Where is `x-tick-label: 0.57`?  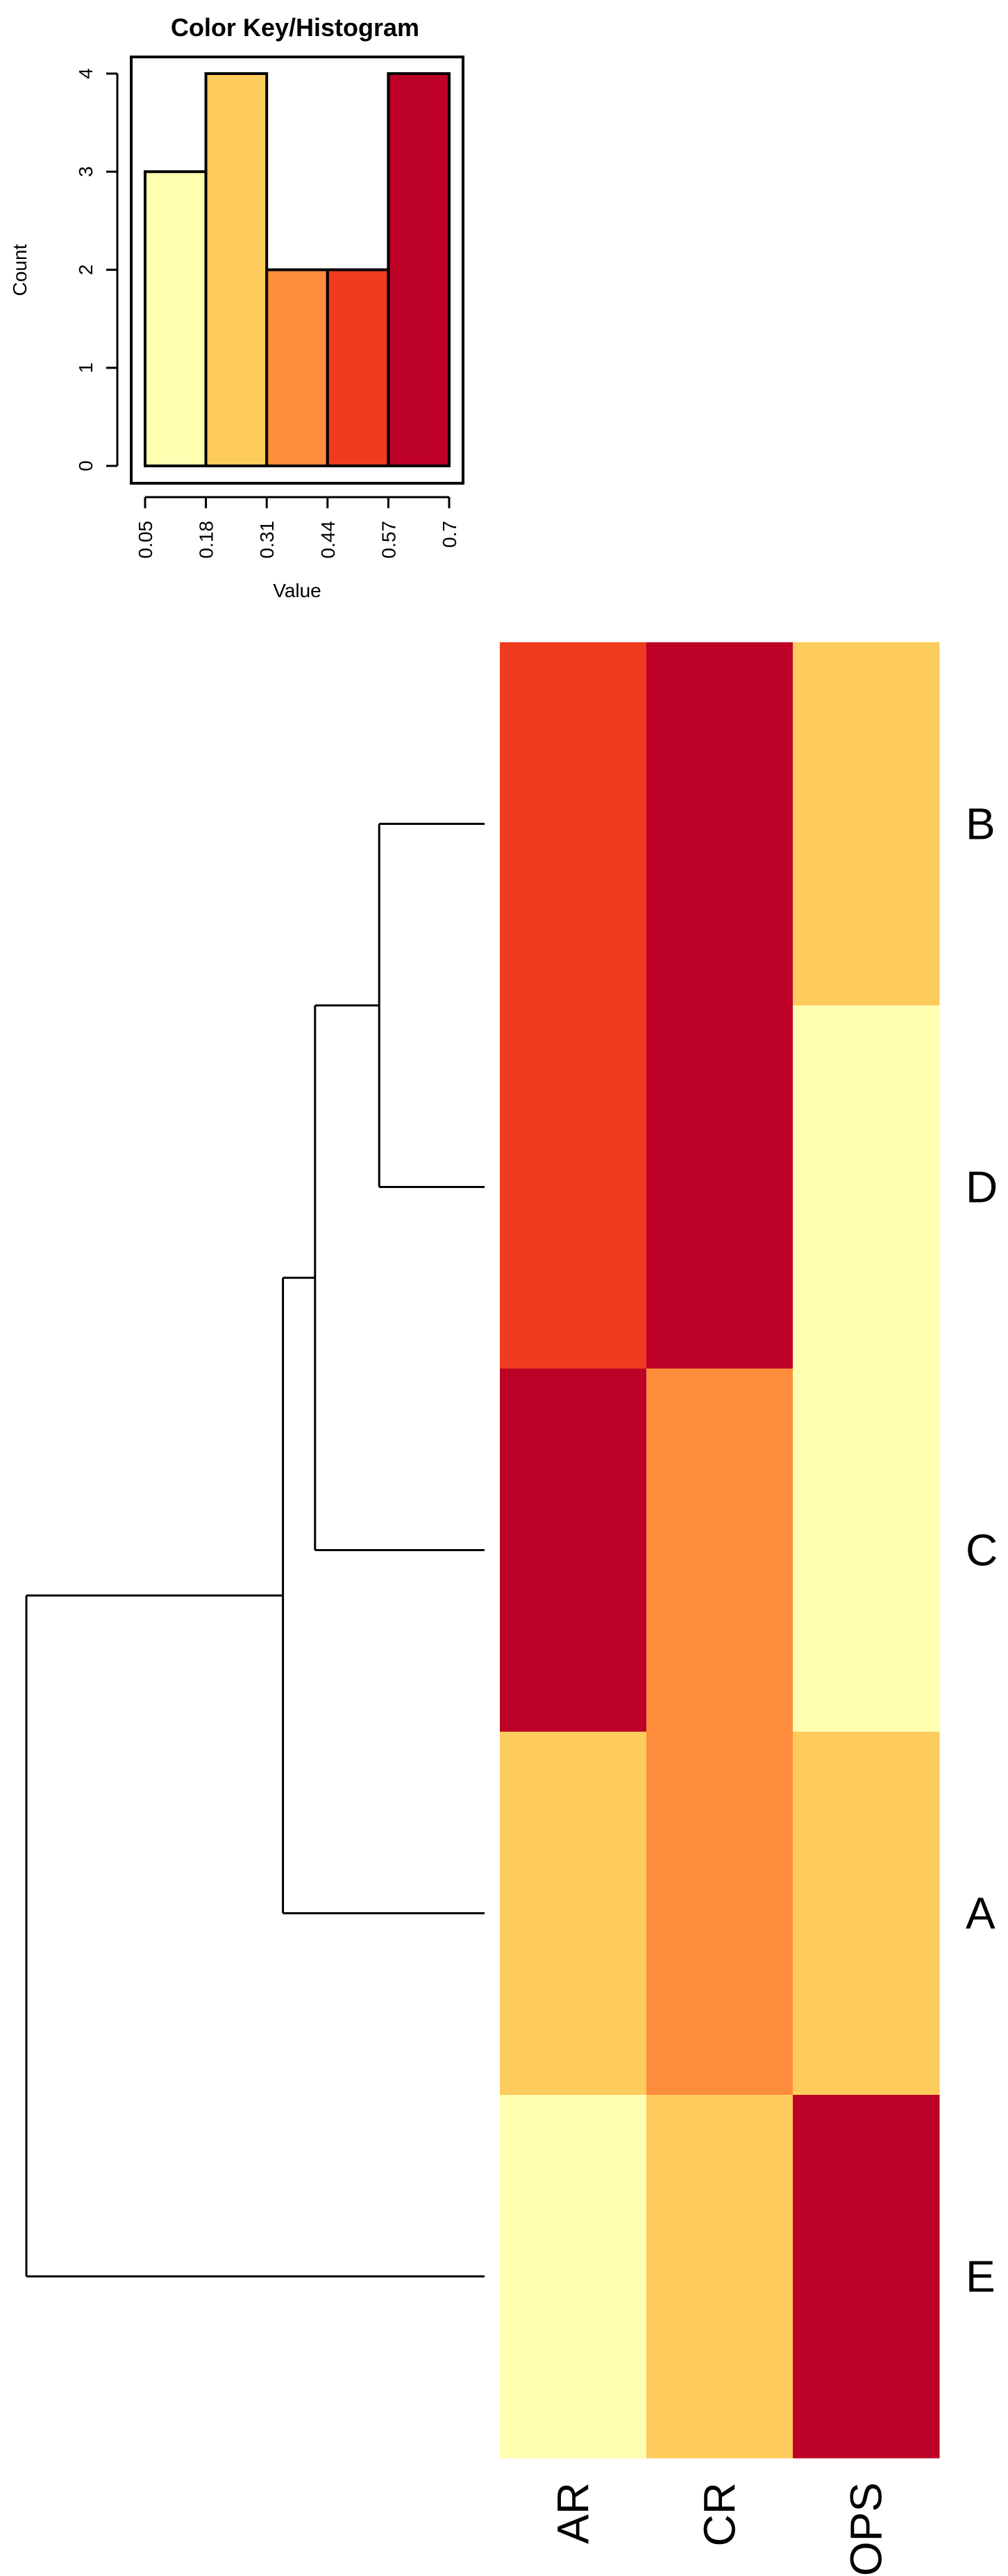
x-tick-label: 0.57 is located at coordinates (388, 540).